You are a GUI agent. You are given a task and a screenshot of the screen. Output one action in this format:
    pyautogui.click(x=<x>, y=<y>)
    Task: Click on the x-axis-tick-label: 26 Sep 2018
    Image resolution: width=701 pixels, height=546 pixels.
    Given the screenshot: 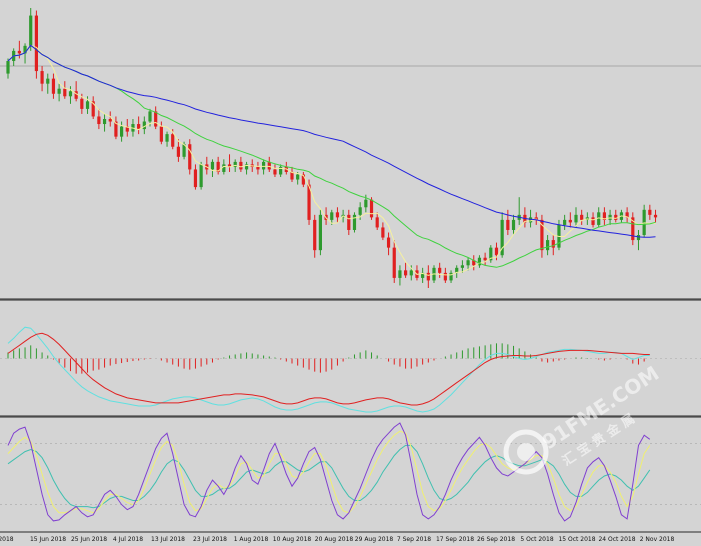 What is the action you would take?
    pyautogui.click(x=496, y=539)
    